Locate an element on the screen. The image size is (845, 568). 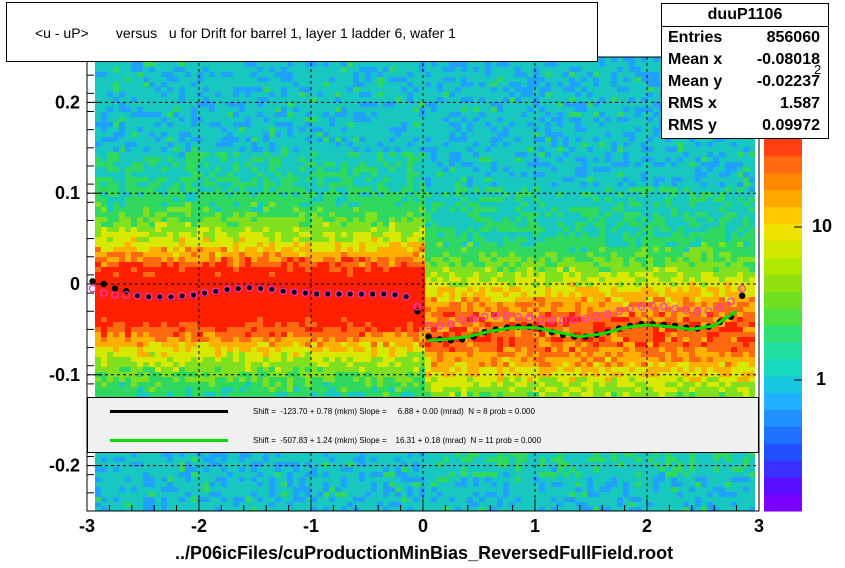
colorbar-label-10: 10 is located at coordinates (822, 226).